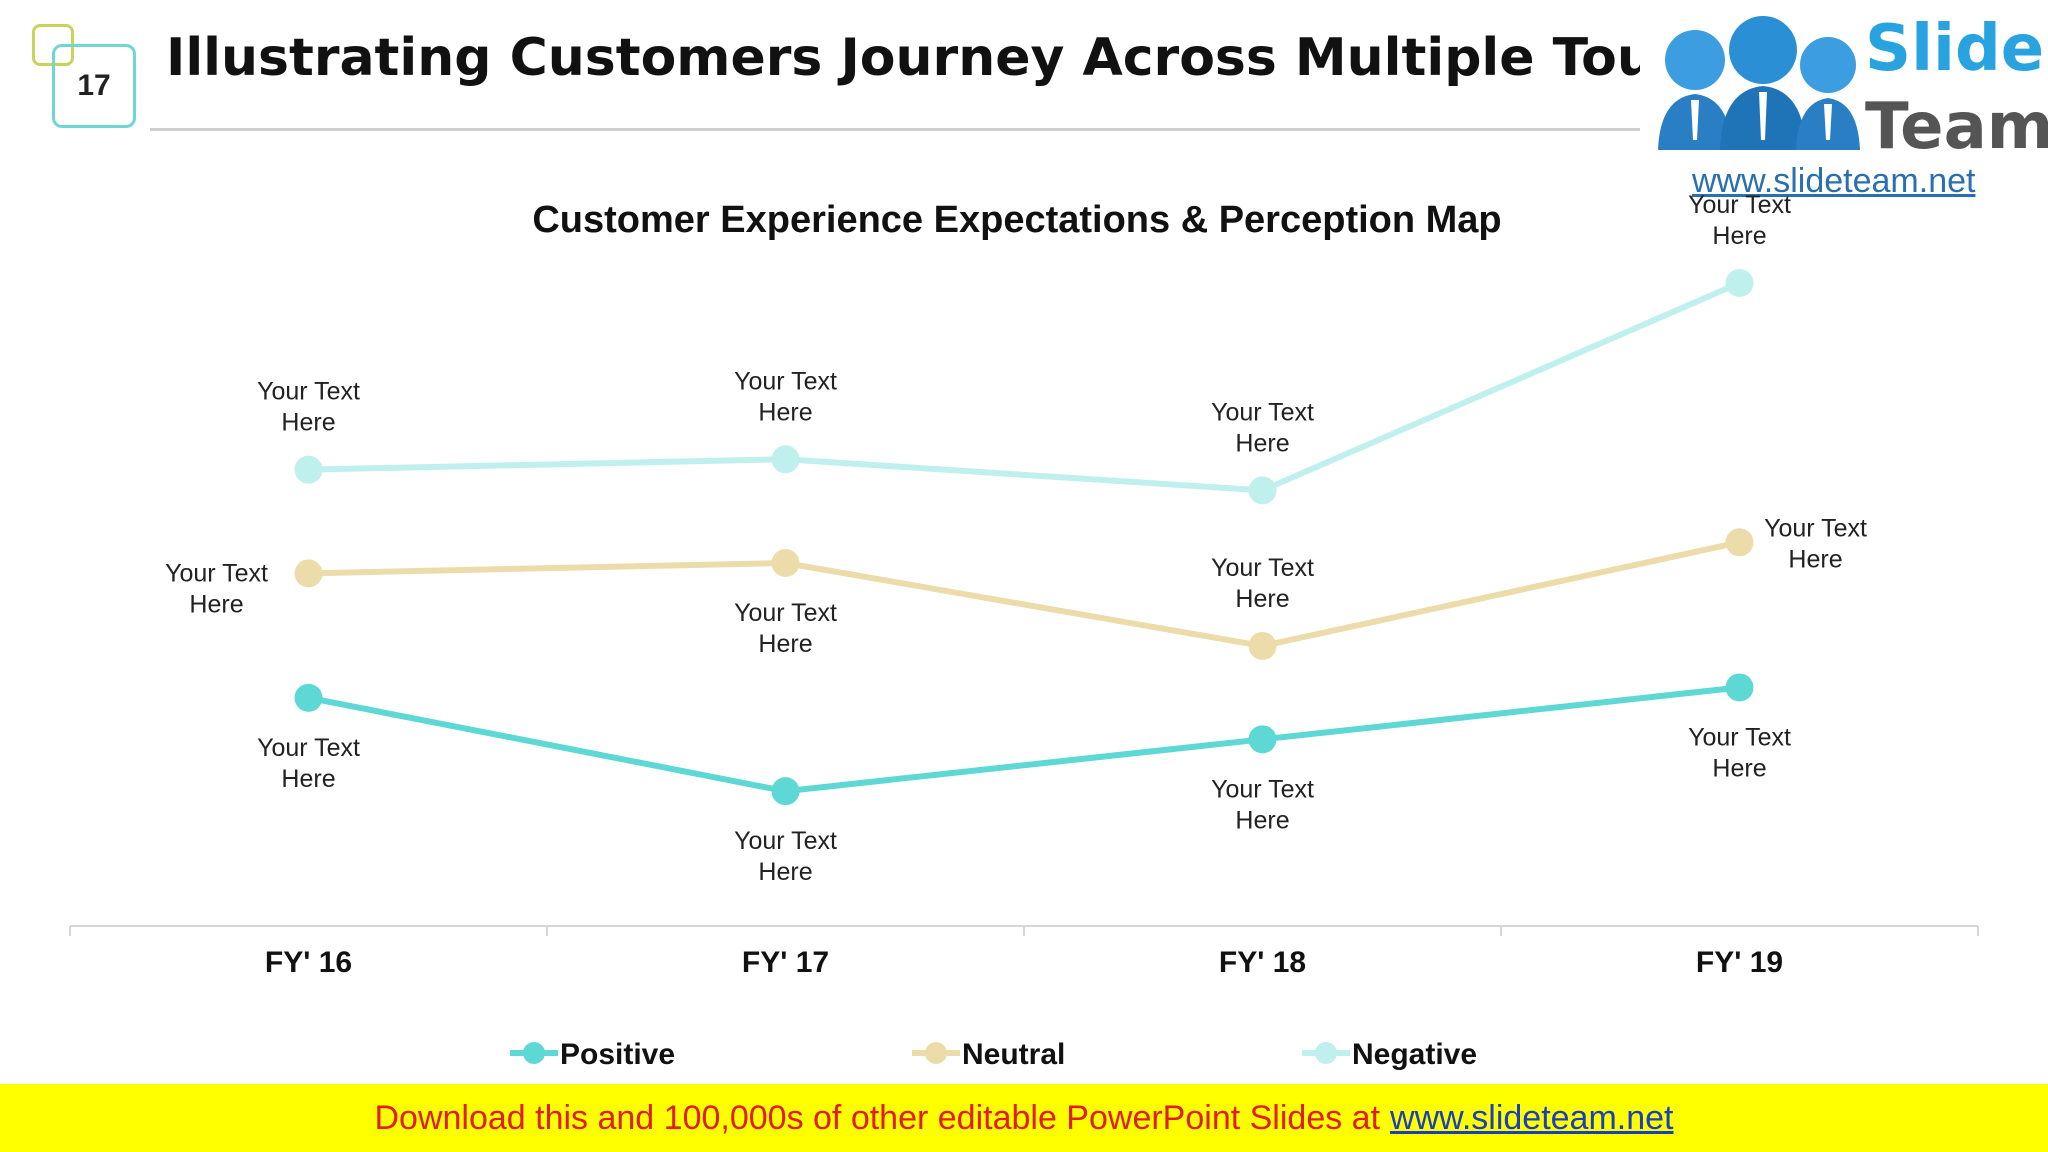 This screenshot has width=2048, height=1152. Describe the element at coordinates (1326, 1053) in the screenshot. I see `legend-marker-negative` at that location.